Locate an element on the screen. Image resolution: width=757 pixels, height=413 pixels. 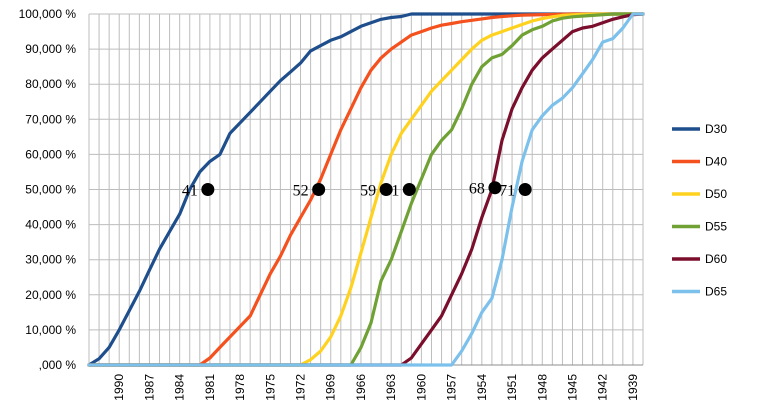
marker-label: 61 is located at coordinates (391, 191).